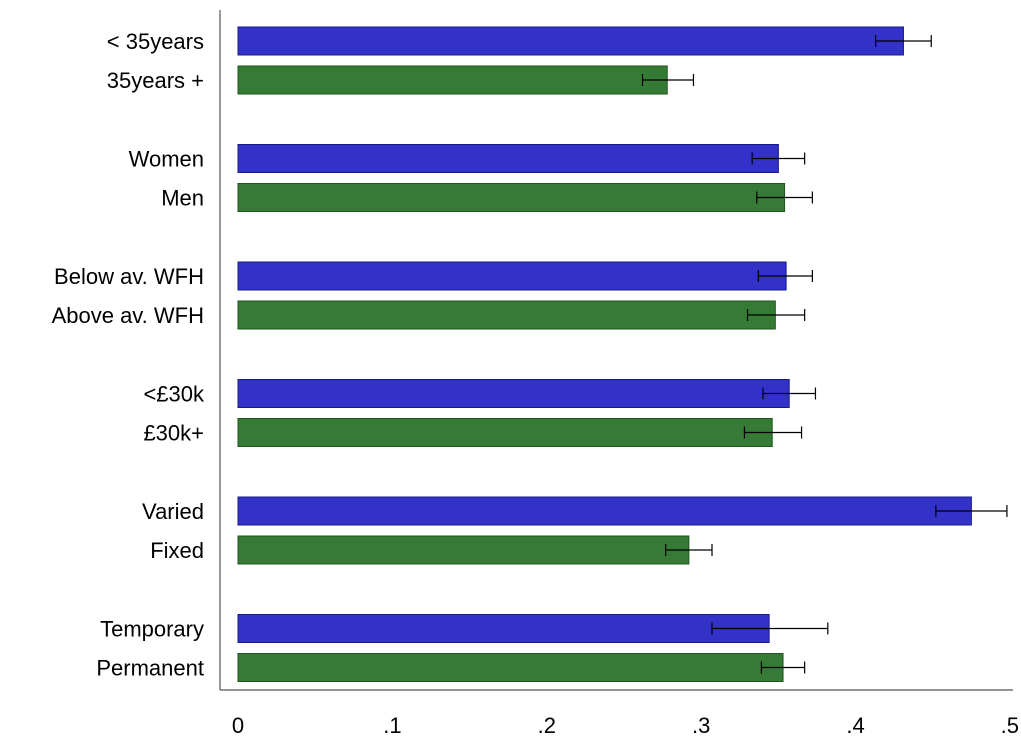  Describe the element at coordinates (625, 725) in the screenshot. I see `x-tick-labels: 0 .1 .2 .3 .4 .5` at that location.